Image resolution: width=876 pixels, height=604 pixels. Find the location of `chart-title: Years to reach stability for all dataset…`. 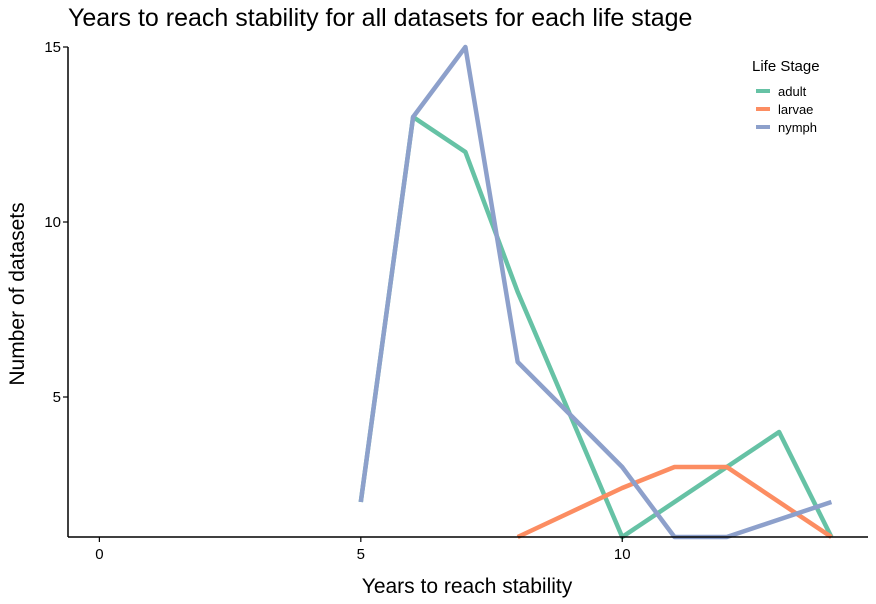

chart-title: Years to reach stability for all dataset… is located at coordinates (380, 18).